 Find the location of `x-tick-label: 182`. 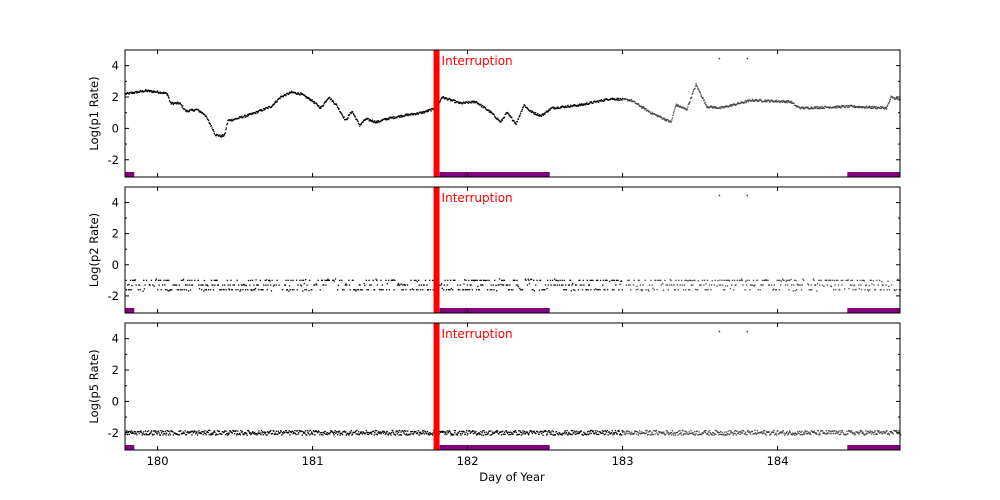

x-tick-label: 182 is located at coordinates (468, 461).